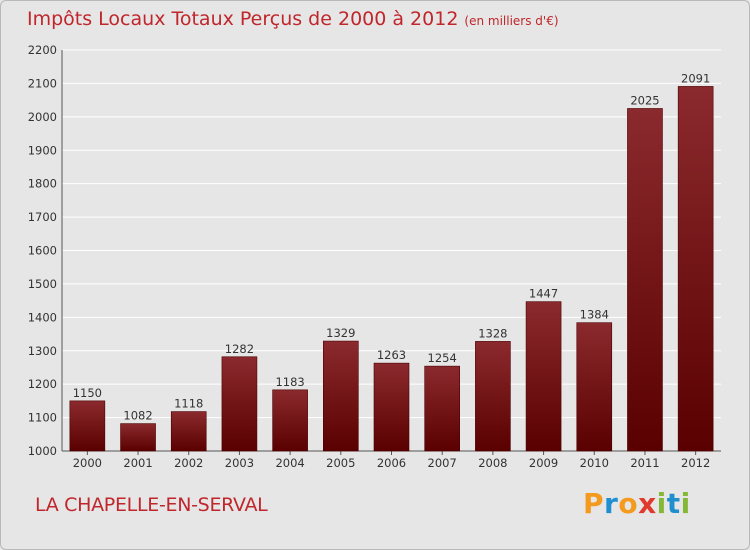 The width and height of the screenshot is (750, 550). I want to click on data-label: 1328, so click(492, 333).